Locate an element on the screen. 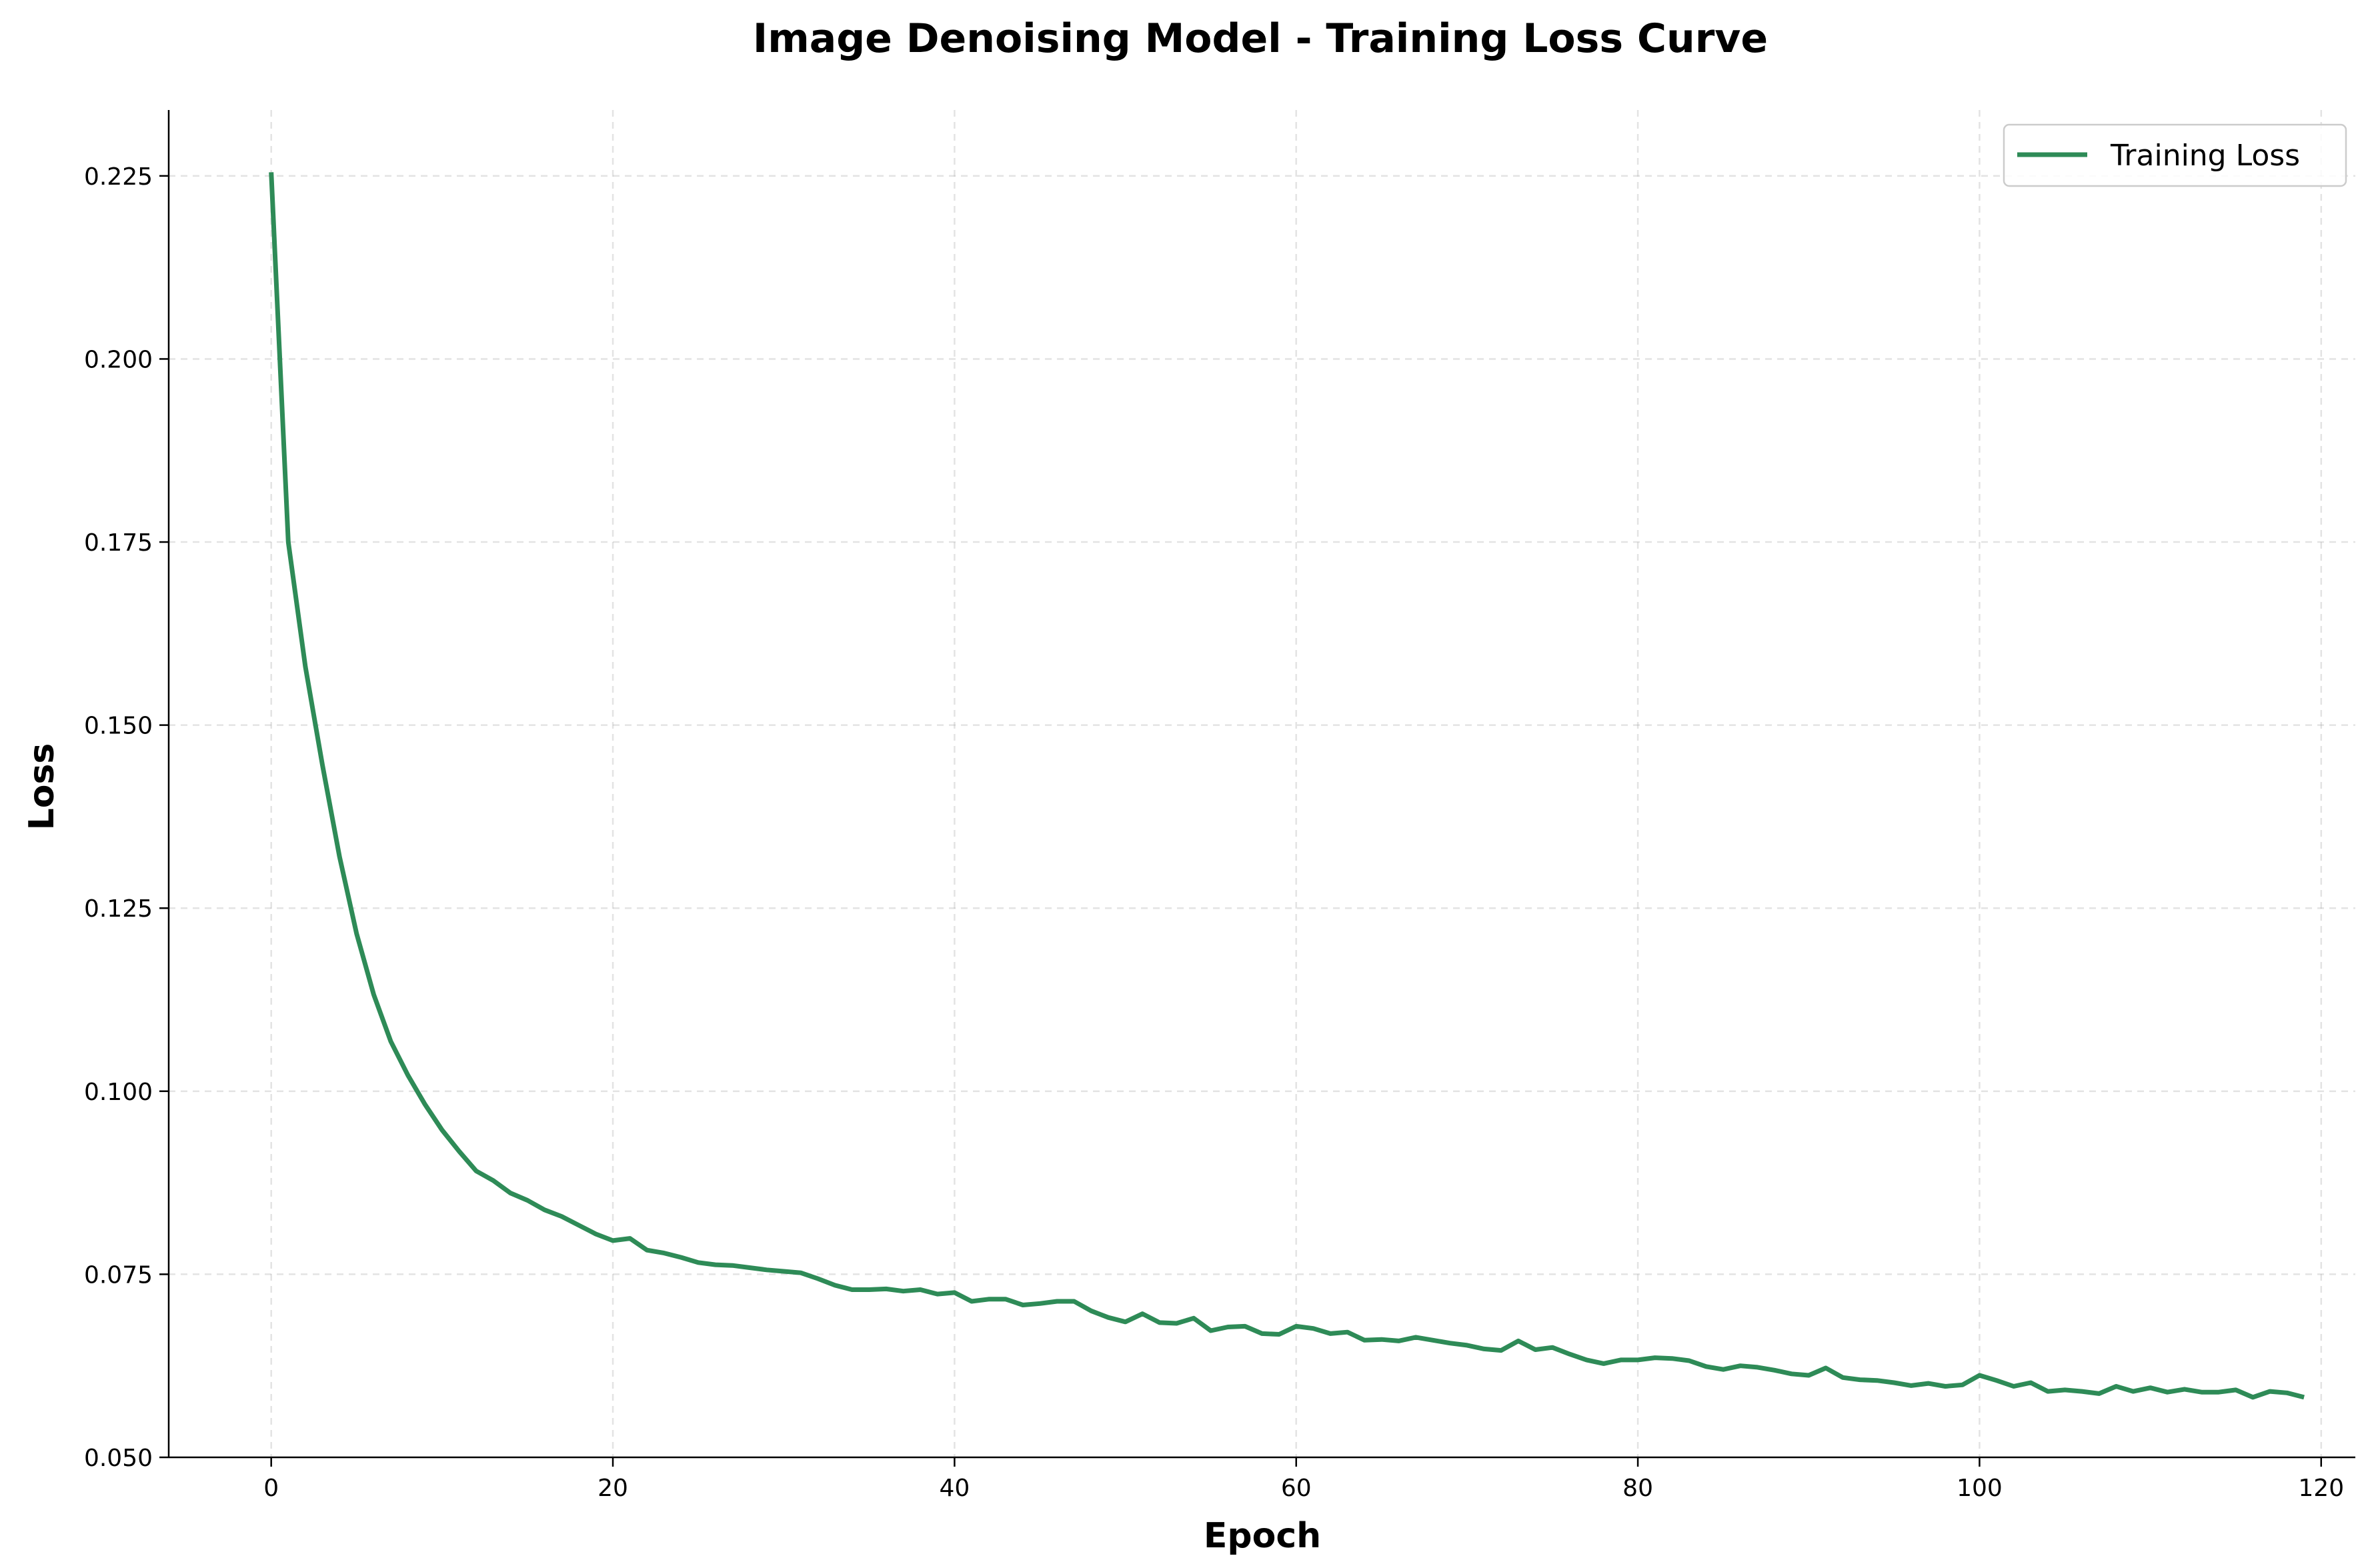 This screenshot has height=1568, width=2368. x-axis-label: Epoch is located at coordinates (1262, 1536).